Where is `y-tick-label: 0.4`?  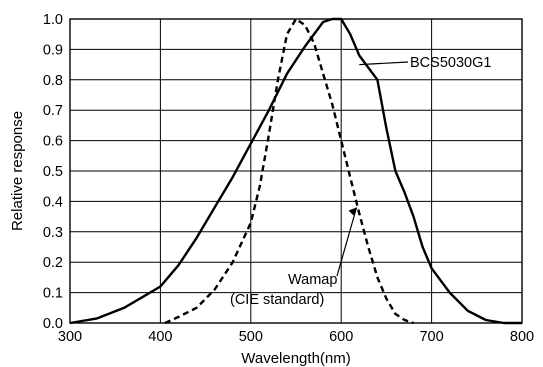 y-tick-label: 0.4 is located at coordinates (53, 202).